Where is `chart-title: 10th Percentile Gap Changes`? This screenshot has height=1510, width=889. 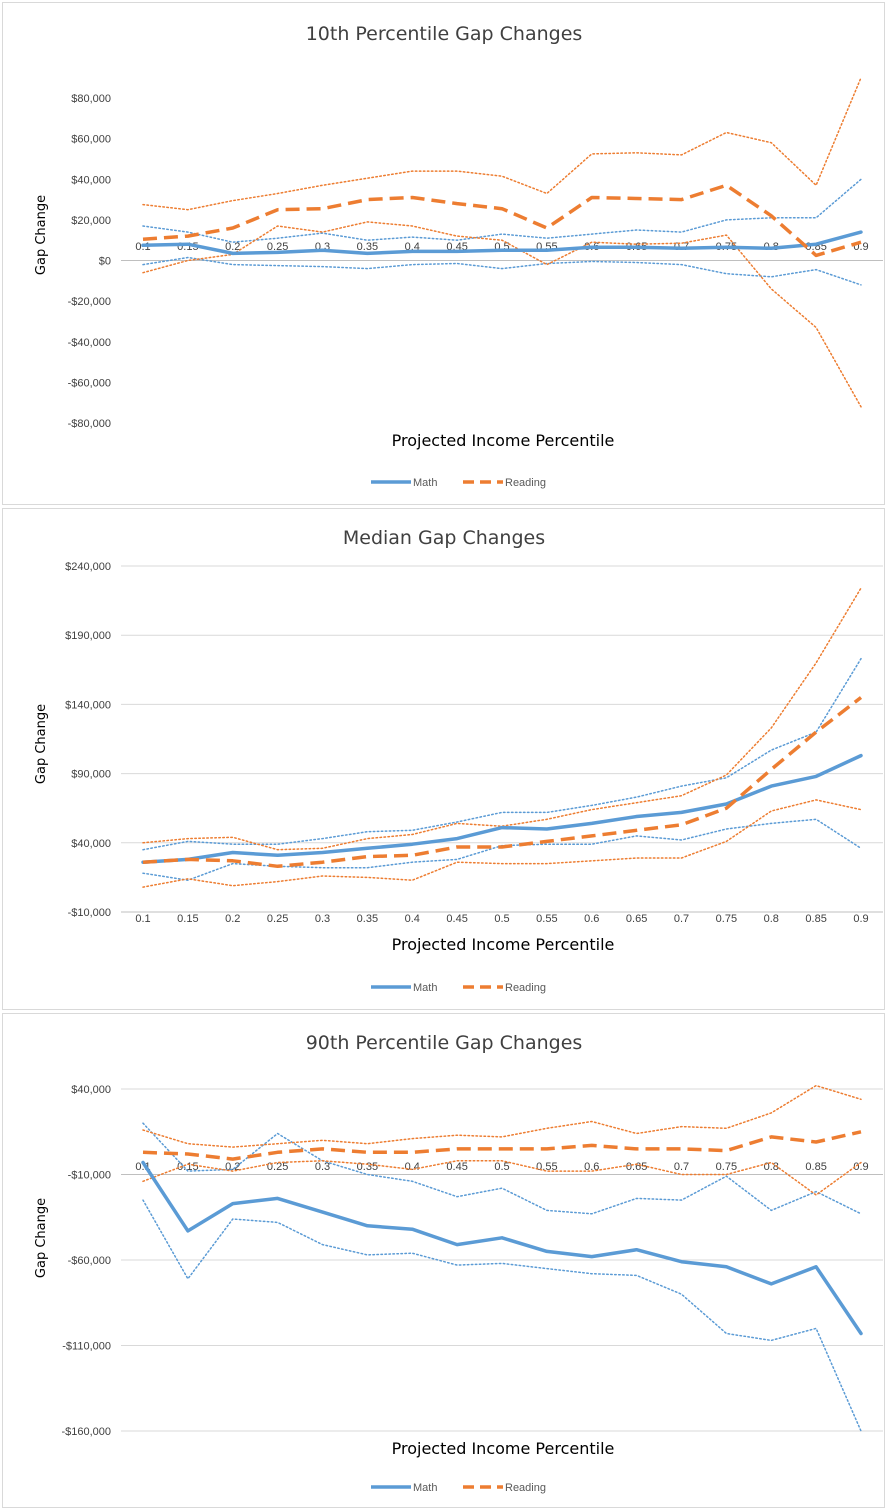
chart-title: 10th Percentile Gap Changes is located at coordinates (444, 34).